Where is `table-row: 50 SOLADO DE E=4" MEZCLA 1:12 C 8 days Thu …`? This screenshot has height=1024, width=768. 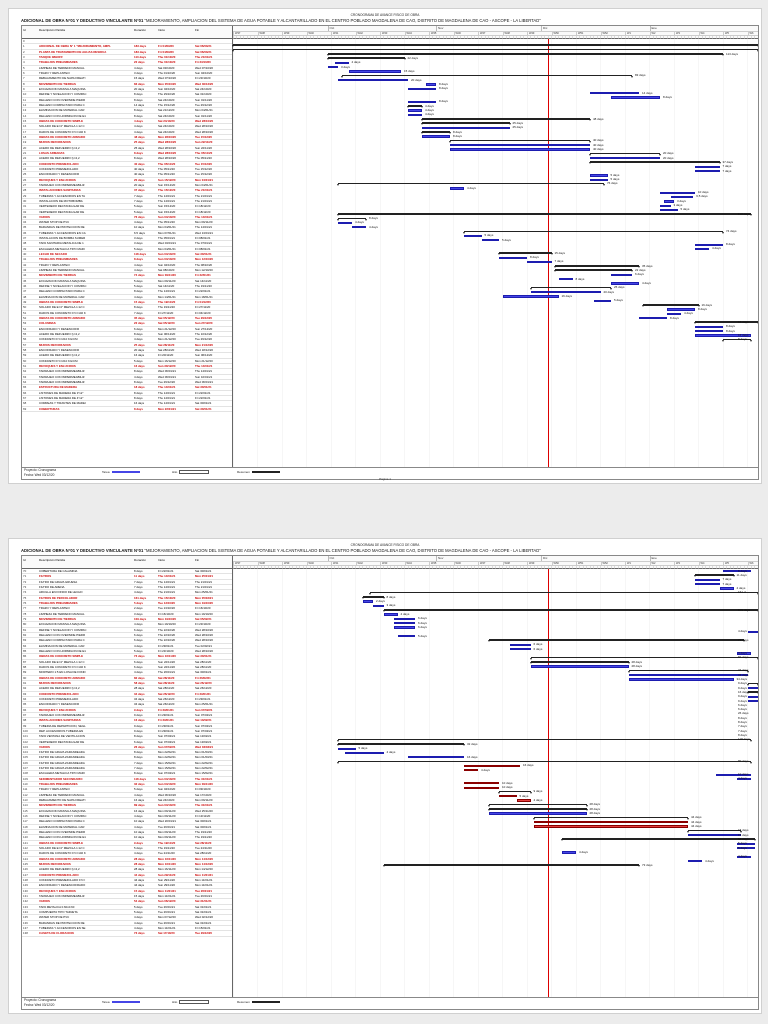
table-row: 50 SOLADO DE E=4" MEZCLA 1:12 C 8 days Thu … is located at coordinates (127, 308).